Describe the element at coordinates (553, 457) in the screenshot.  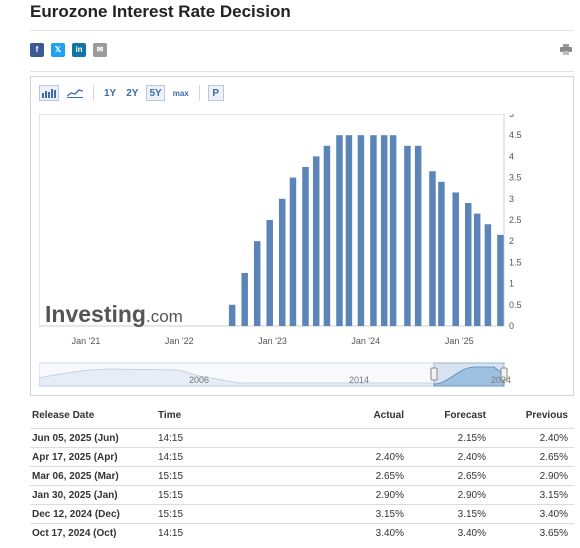
I see `previous-cell: 2.65%` at that location.